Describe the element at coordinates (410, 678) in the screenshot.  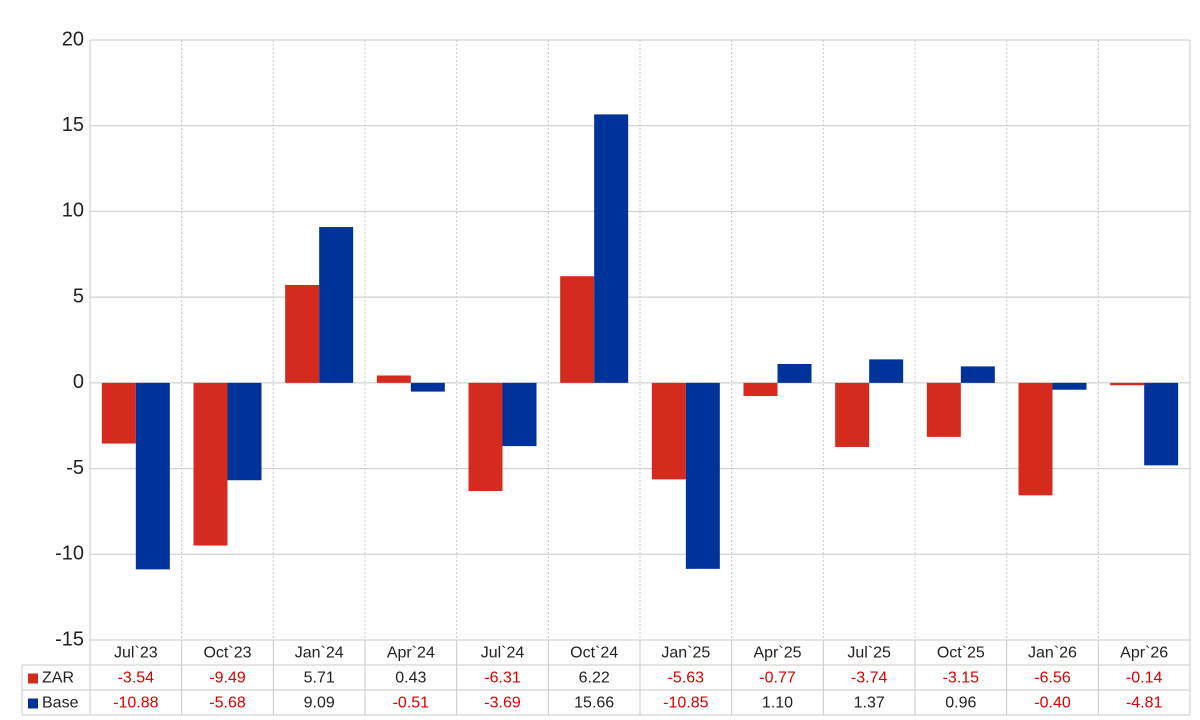
I see `data-label: 0.43` at that location.